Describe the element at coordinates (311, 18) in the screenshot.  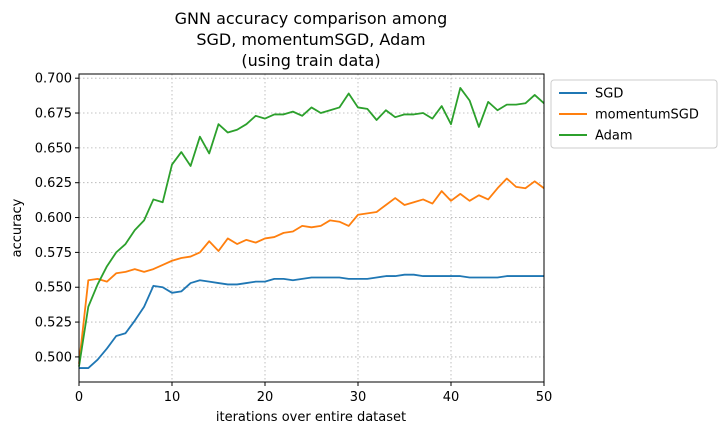
I see `chart-title-line-1: GNN accuracy comparison among` at that location.